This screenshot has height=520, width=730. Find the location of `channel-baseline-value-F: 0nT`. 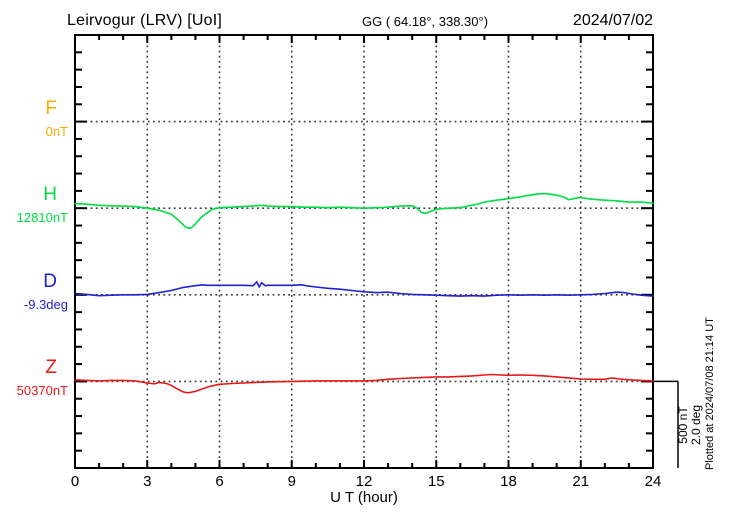

channel-baseline-value-F: 0nT is located at coordinates (56, 131).